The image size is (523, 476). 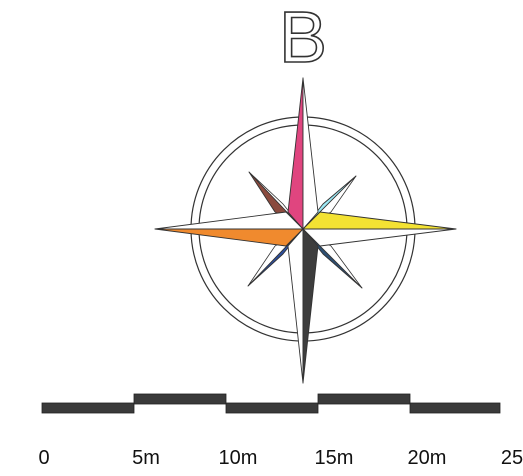 What do you see at coordinates (511, 458) in the screenshot?
I see `scale-label-25: 25` at bounding box center [511, 458].